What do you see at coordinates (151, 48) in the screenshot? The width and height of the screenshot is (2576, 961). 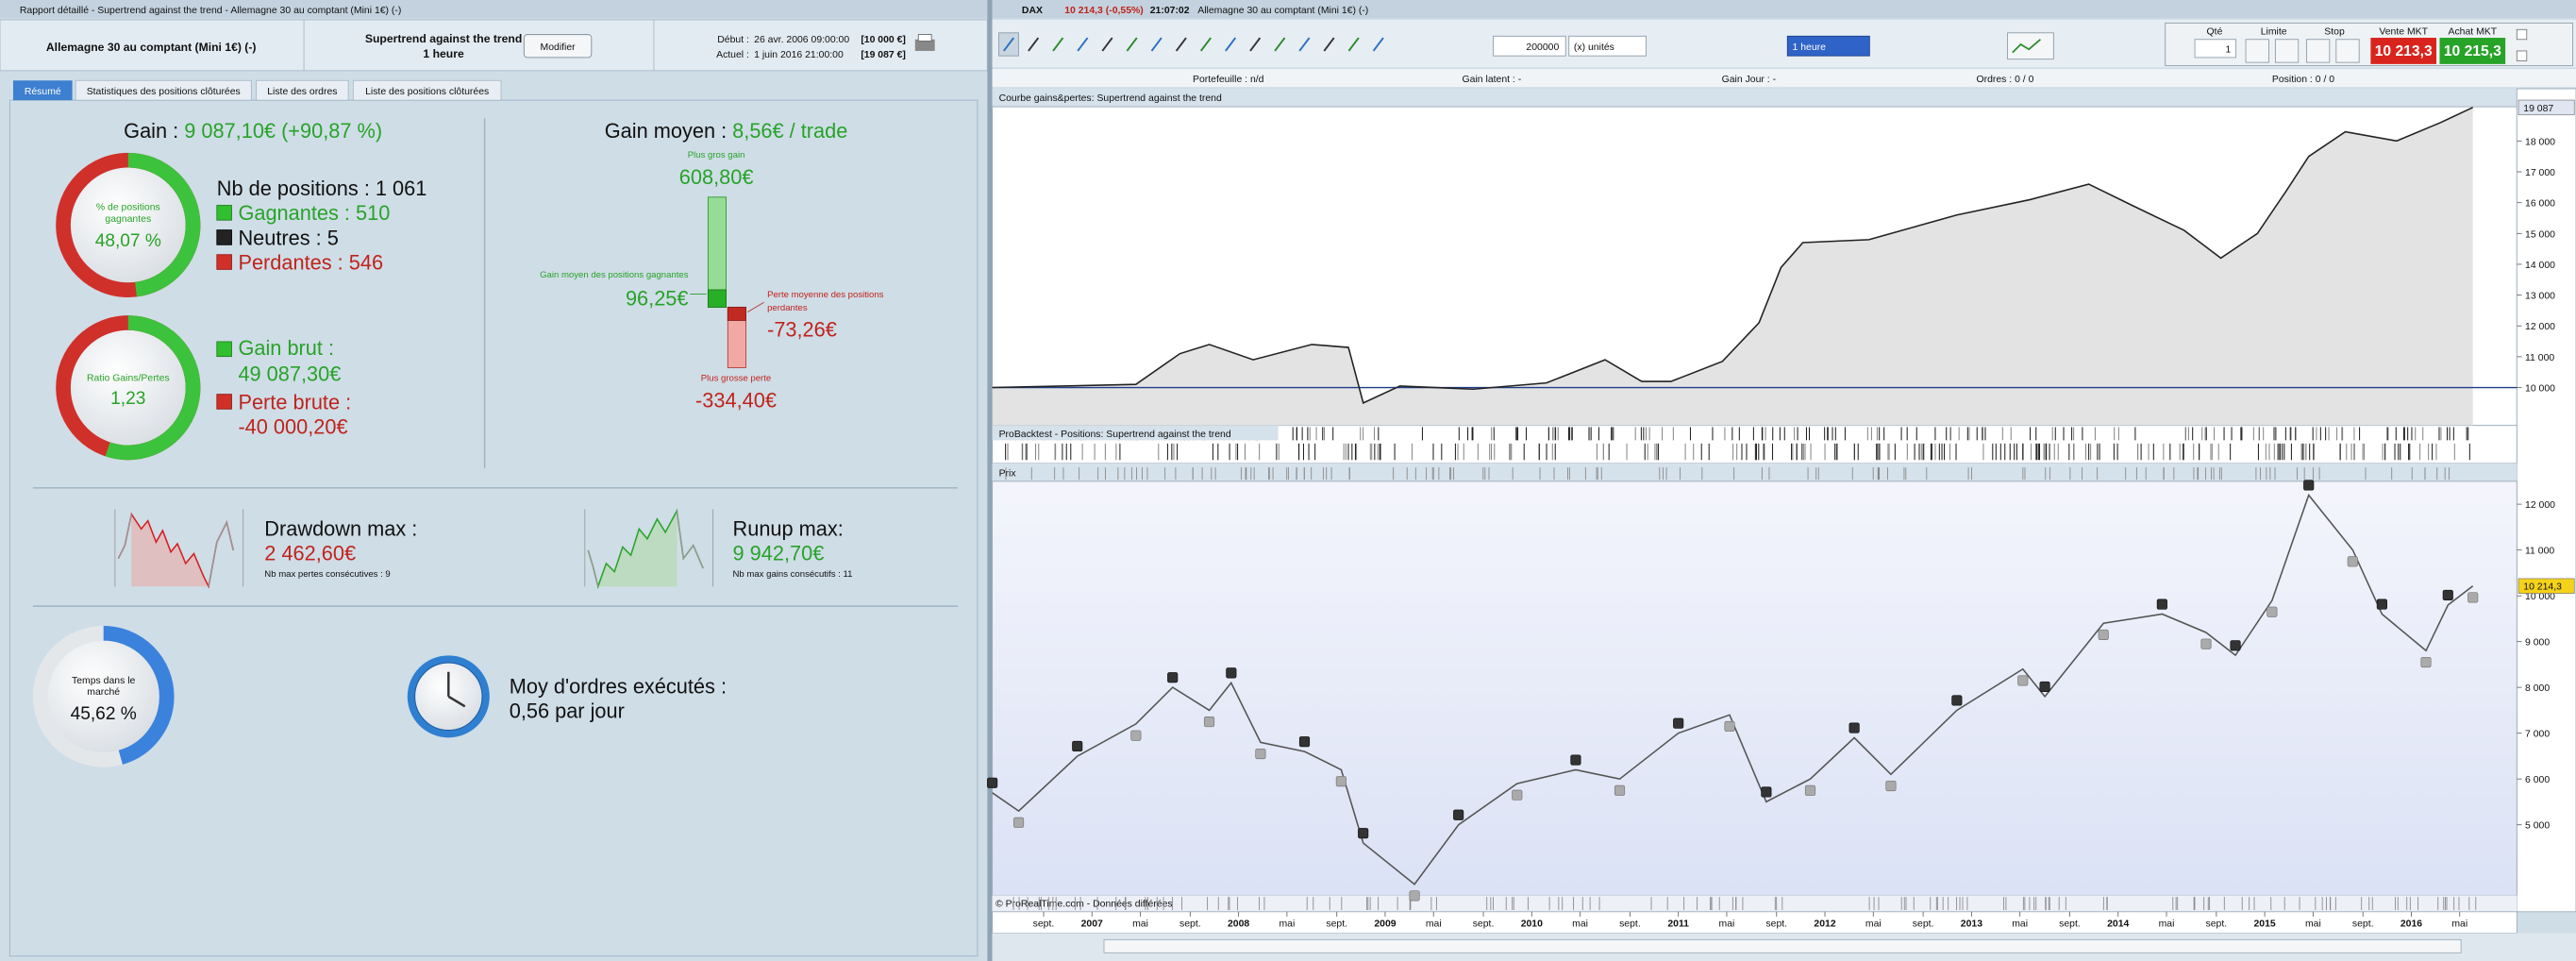 I see `instrument: Allemagne 30 au comptant (Mini 1€) (-)` at bounding box center [151, 48].